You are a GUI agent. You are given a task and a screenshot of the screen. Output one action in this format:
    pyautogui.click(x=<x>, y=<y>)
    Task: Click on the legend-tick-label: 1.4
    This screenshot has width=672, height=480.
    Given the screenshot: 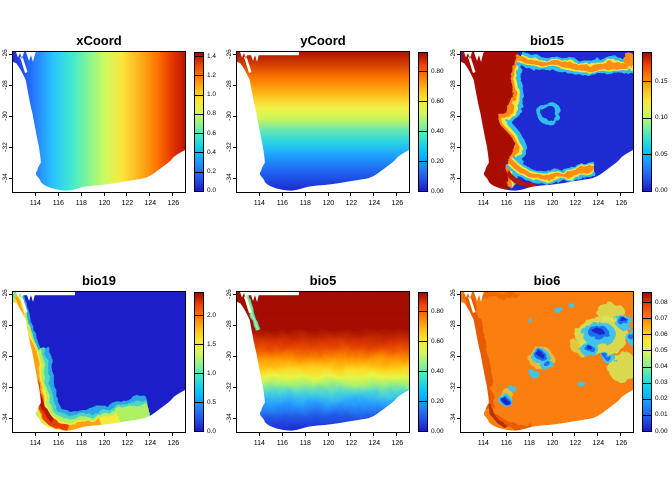 What is the action you would take?
    pyautogui.click(x=212, y=56)
    